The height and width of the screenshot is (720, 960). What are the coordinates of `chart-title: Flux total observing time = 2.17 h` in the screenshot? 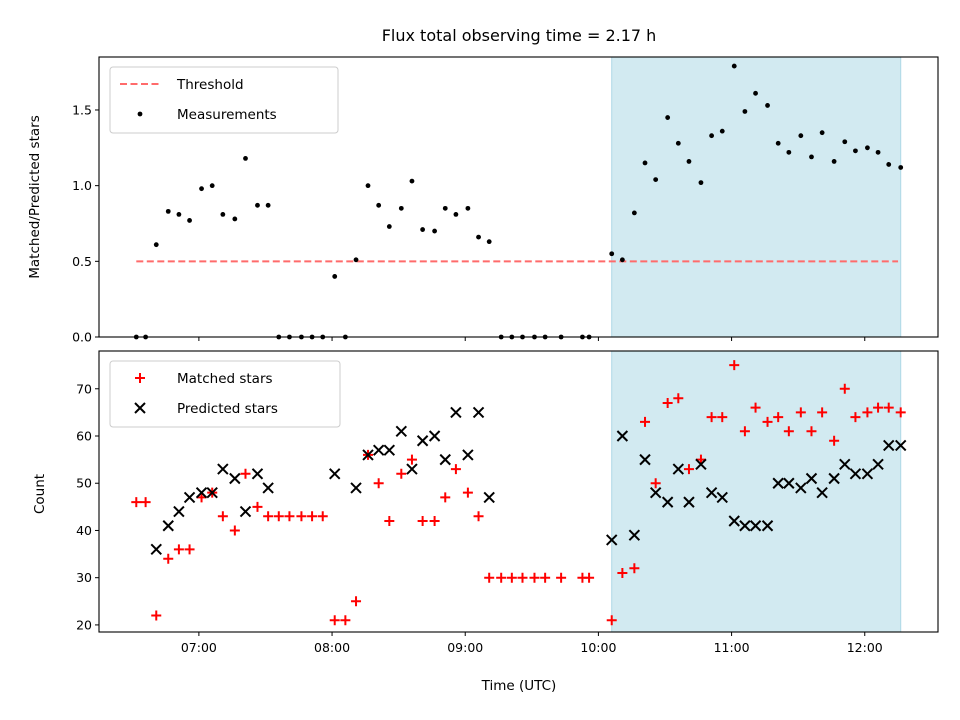 It's located at (519, 35).